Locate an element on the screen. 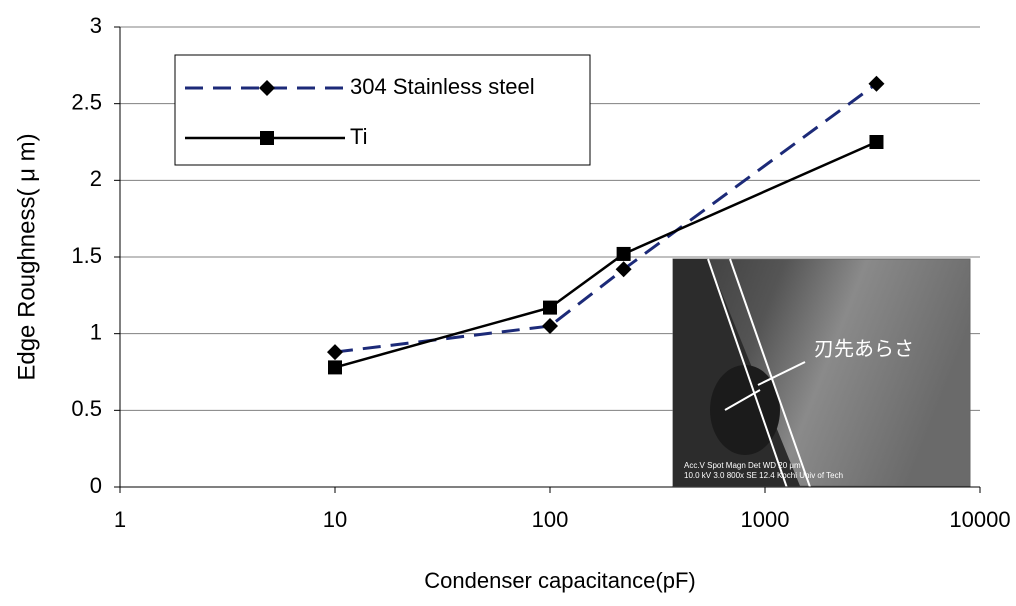 Image resolution: width=1016 pixels, height=606 pixels. y-tick-label: 1.5 is located at coordinates (86, 255).